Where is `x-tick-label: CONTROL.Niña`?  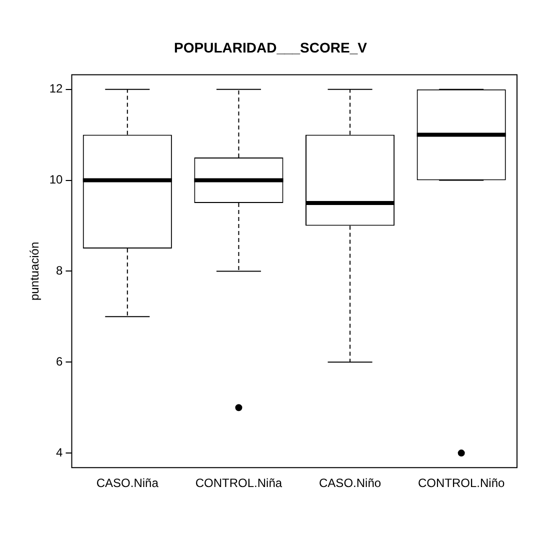 x-tick-label: CONTROL.Niña is located at coordinates (238, 483).